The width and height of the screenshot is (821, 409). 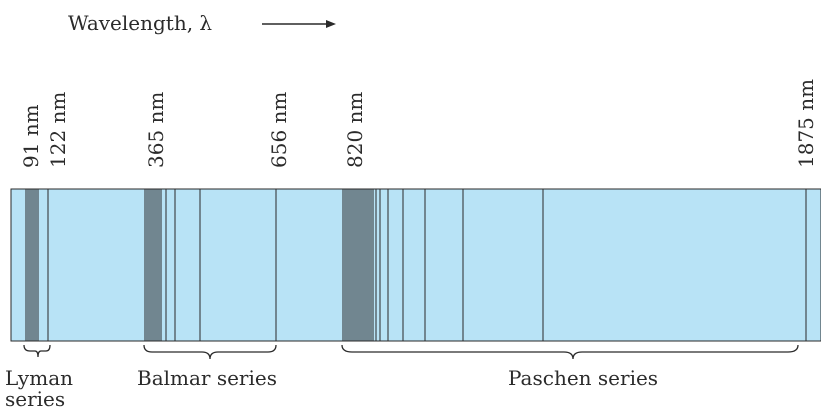 I want to click on paschen-brace, so click(x=570, y=352).